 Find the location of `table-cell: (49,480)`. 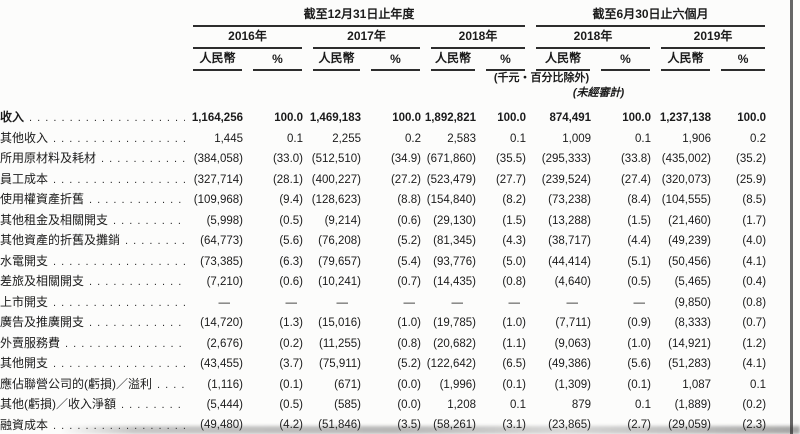

table-cell: (49,480) is located at coordinates (215, 425).